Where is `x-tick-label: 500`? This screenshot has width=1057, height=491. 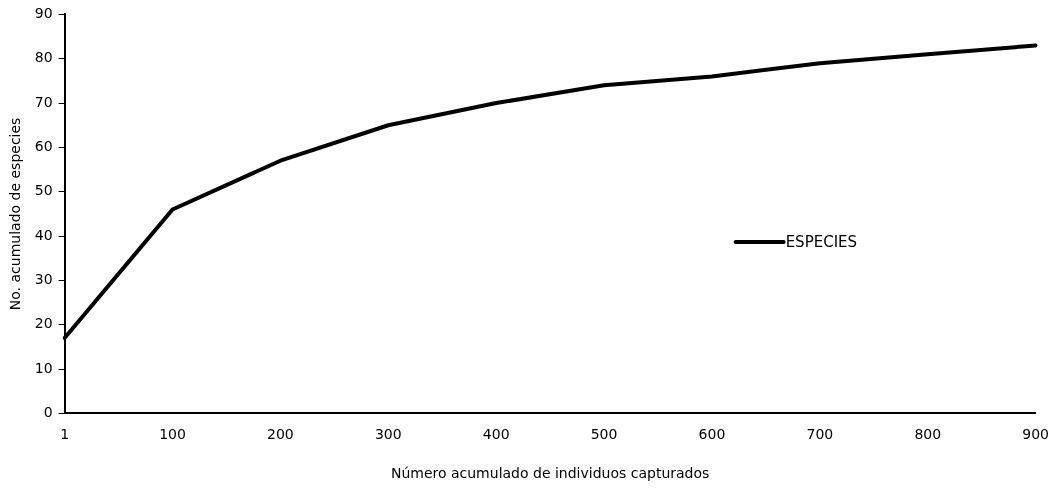
x-tick-label: 500 is located at coordinates (604, 434).